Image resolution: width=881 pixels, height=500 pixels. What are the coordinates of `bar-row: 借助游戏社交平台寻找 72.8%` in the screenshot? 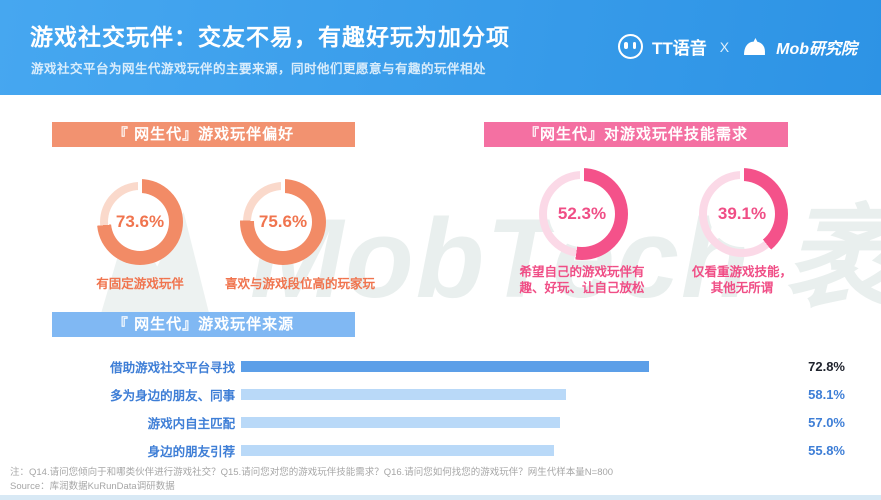 It's located at (450, 366).